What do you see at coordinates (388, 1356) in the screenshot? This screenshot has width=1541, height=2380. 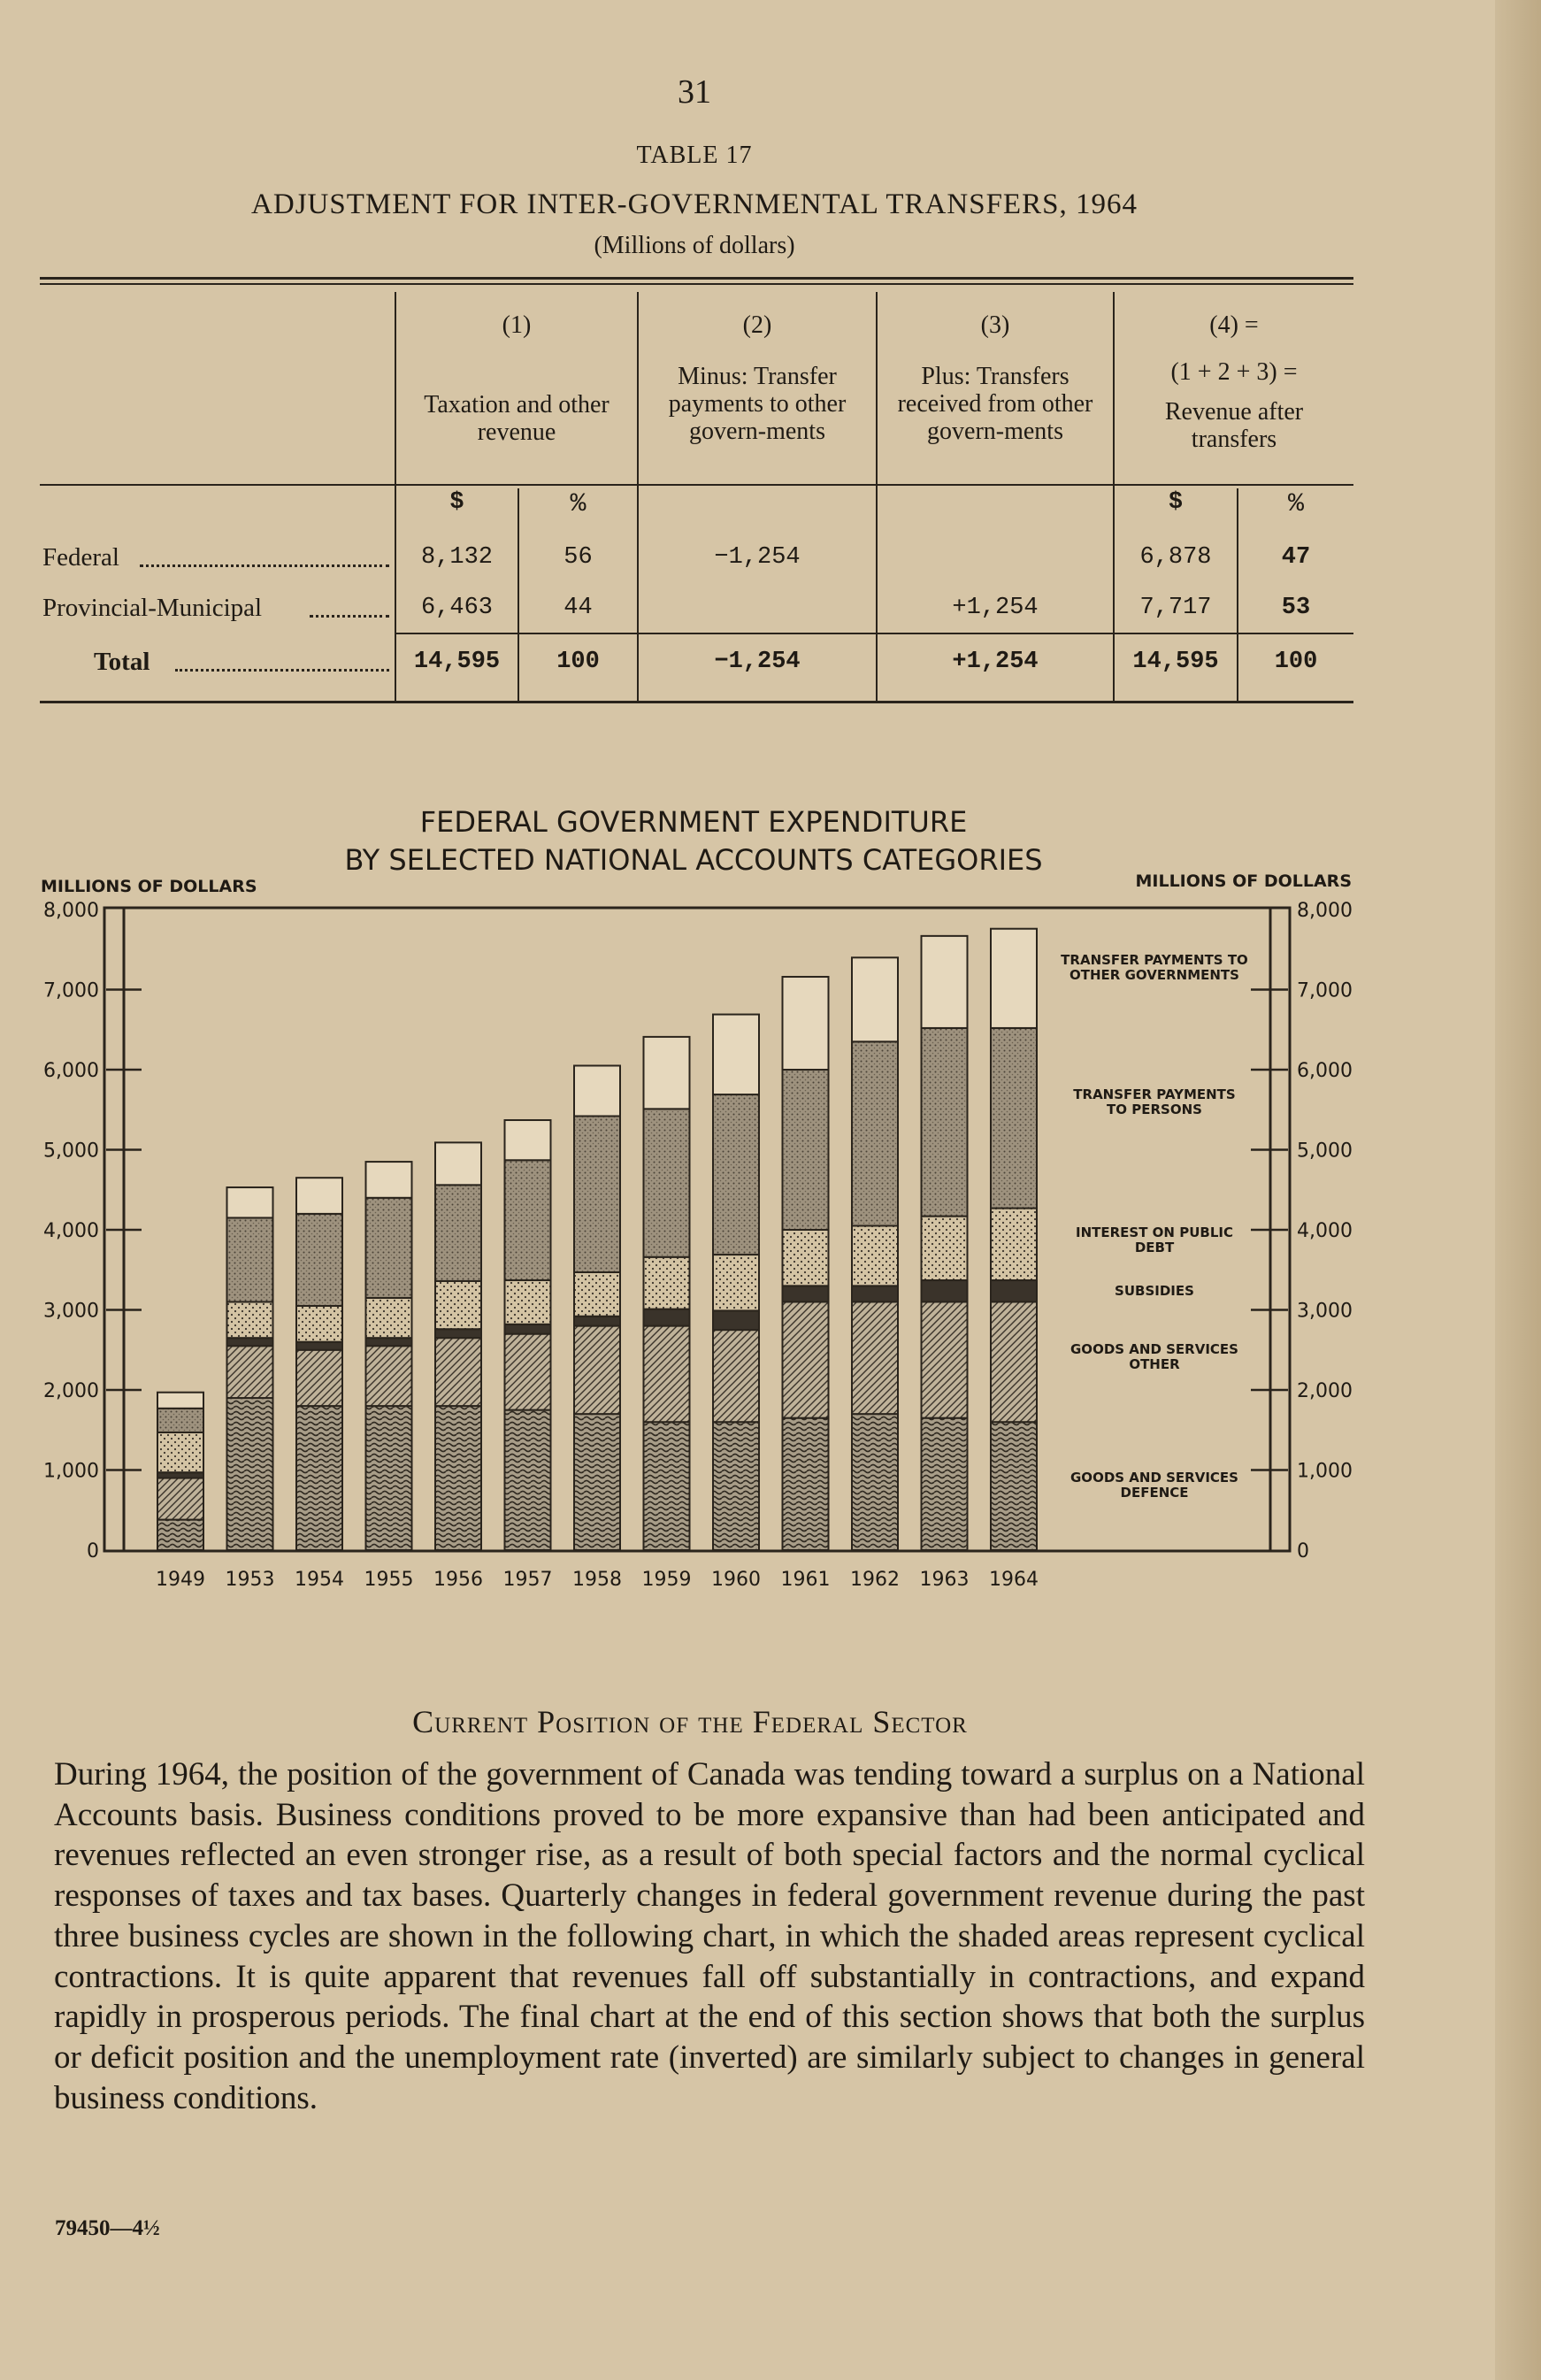 I see `bar-stack-1955` at bounding box center [388, 1356].